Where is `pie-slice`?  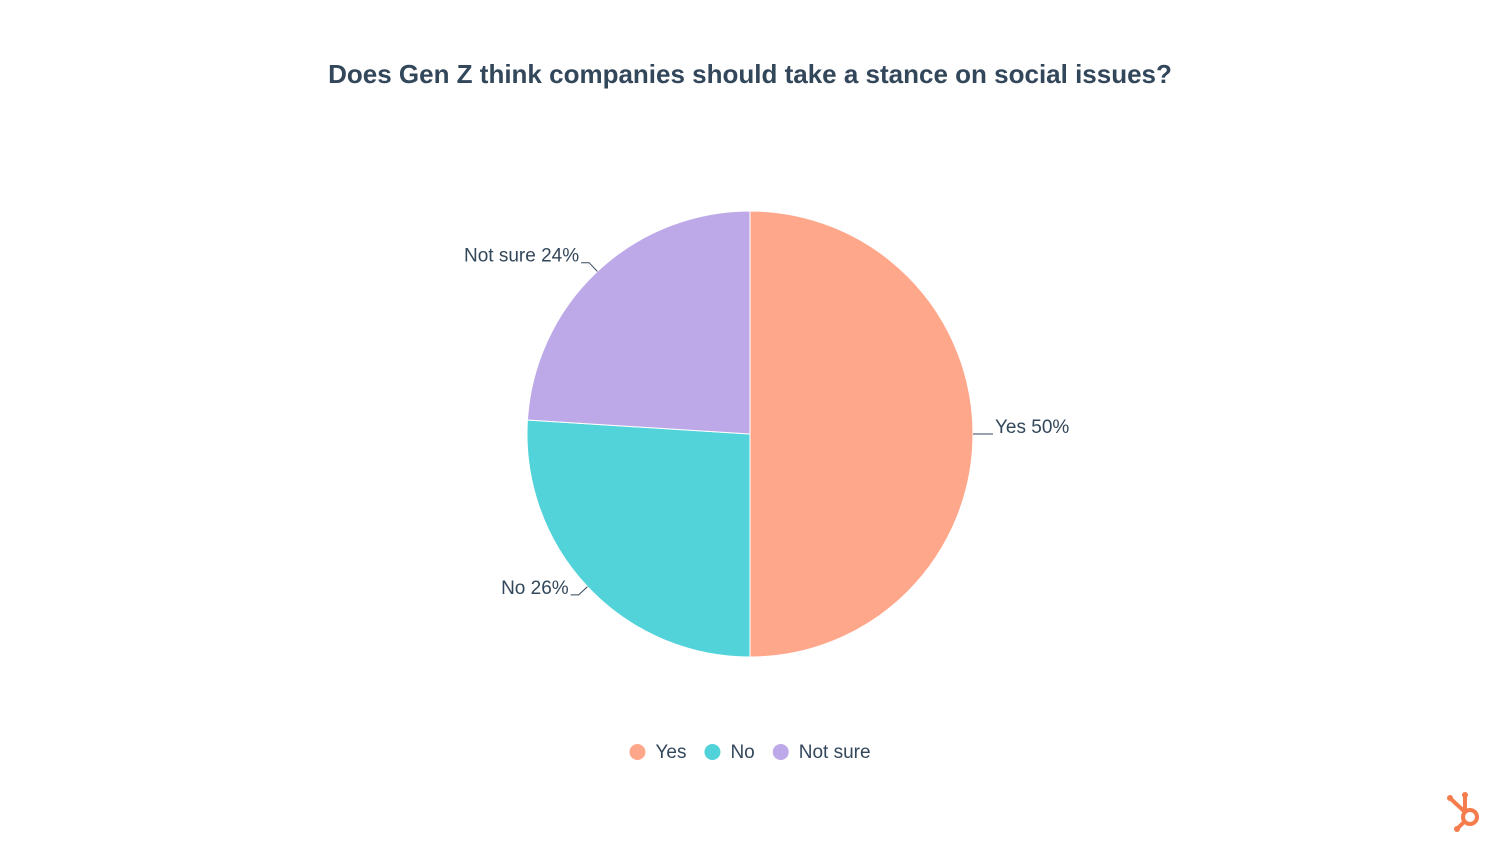
pie-slice is located at coordinates (861, 434).